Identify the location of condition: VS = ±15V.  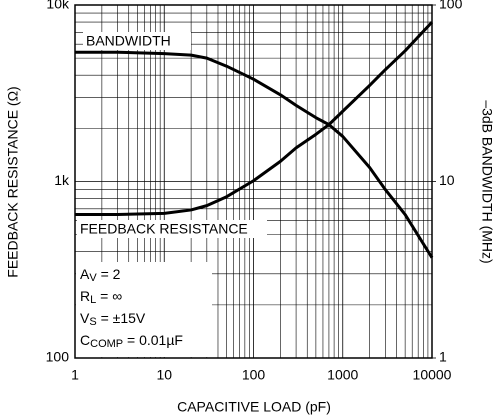
(113, 319).